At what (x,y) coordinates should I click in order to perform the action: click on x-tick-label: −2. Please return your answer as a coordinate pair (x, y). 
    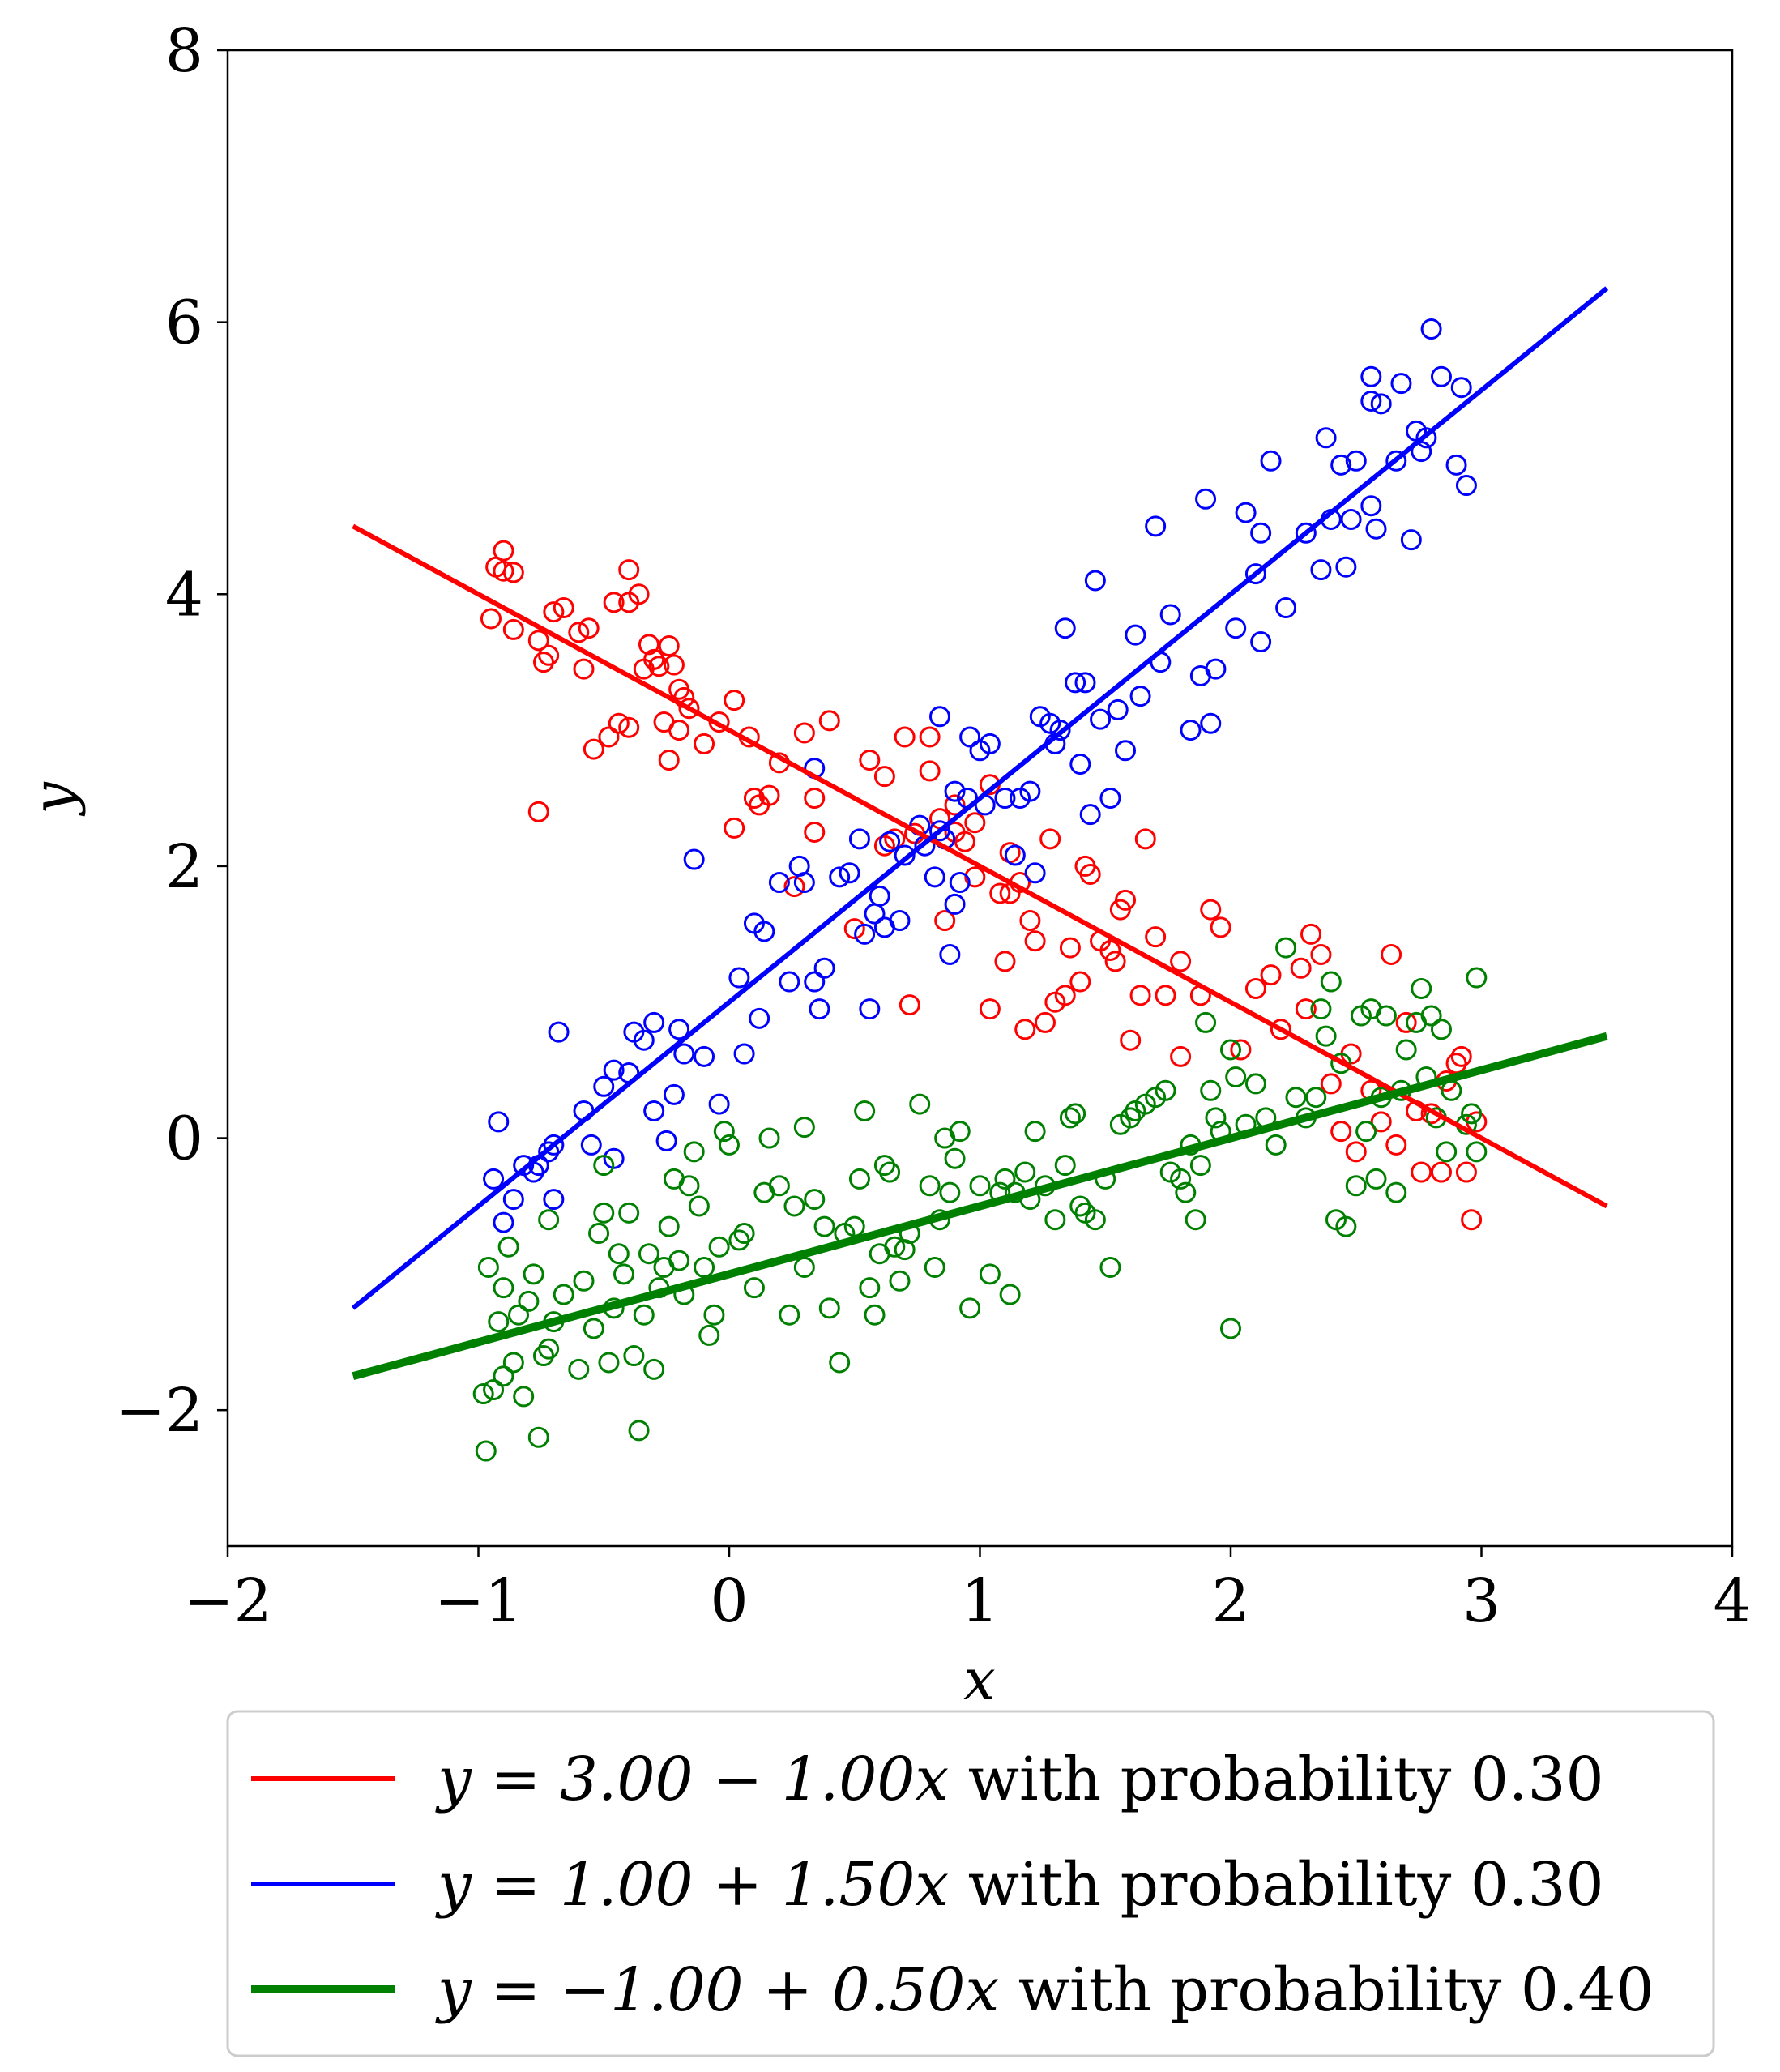
    Looking at the image, I should click on (227, 1601).